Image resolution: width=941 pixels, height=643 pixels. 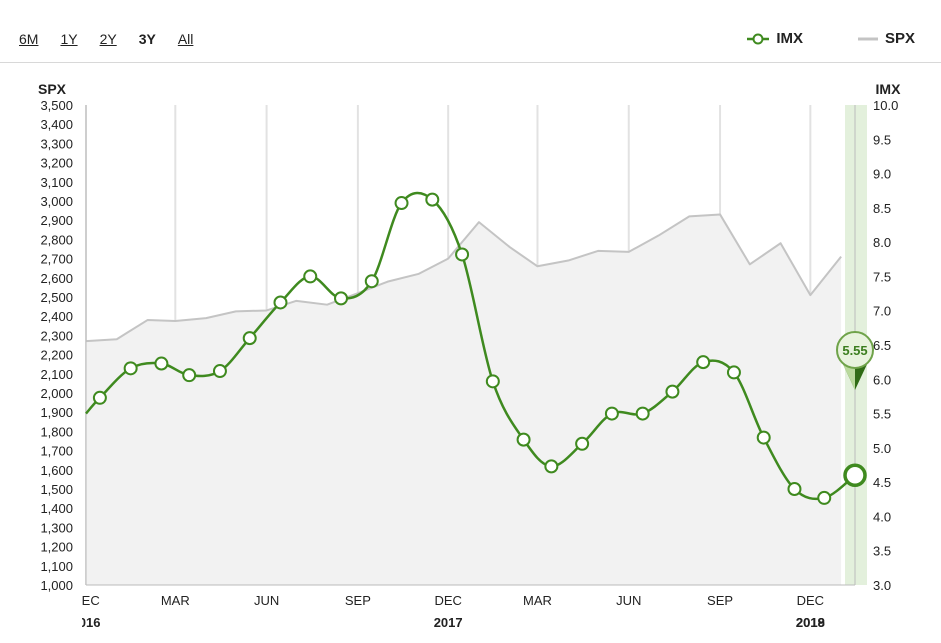 I want to click on range-2y-button: 2Y, so click(x=108, y=39).